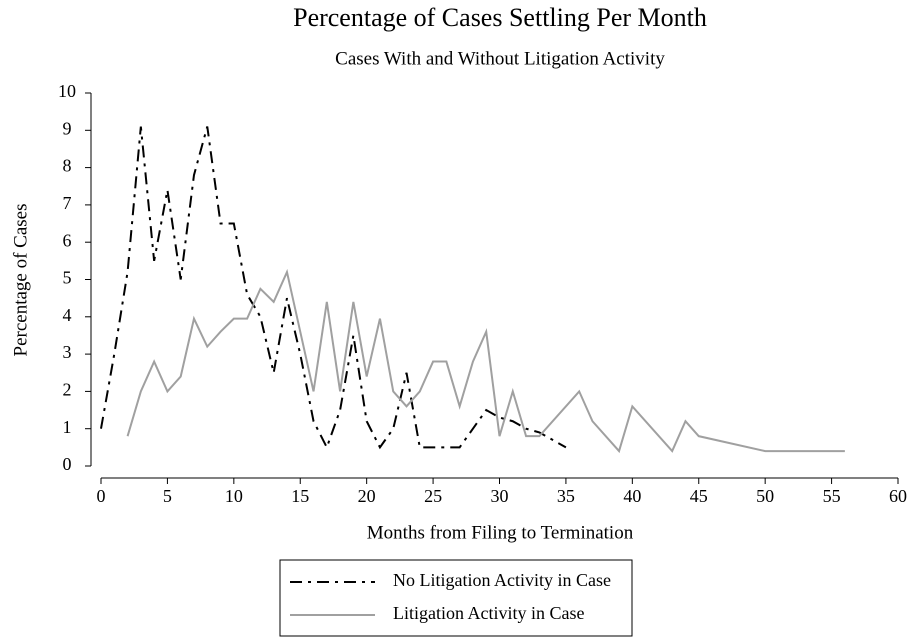 Image resolution: width=913 pixels, height=638 pixels. What do you see at coordinates (67, 352) in the screenshot?
I see `y-tick-label: 3` at bounding box center [67, 352].